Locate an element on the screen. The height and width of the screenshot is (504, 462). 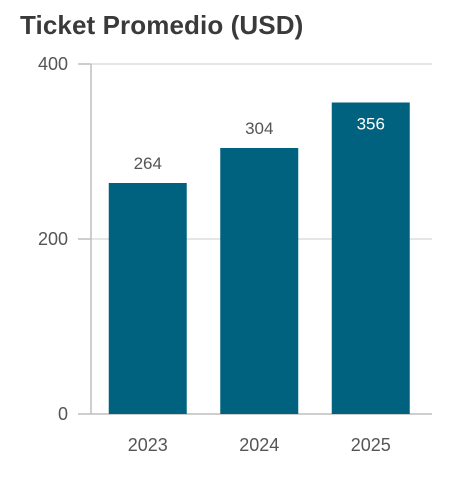
bar-2023 is located at coordinates (147, 298).